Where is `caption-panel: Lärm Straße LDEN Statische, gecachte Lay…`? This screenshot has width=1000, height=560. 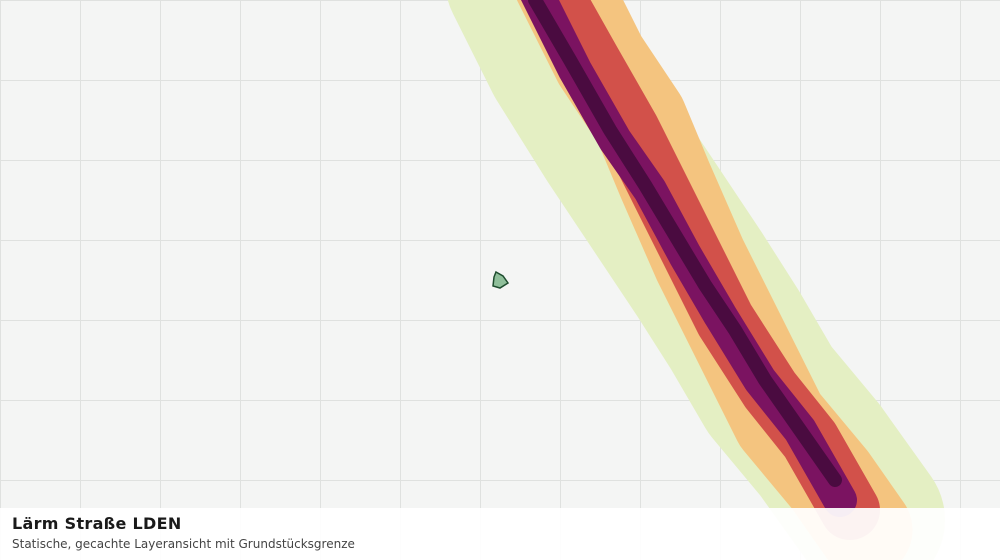
caption-panel: Lärm Straße LDEN Statische, gecachte Lay… is located at coordinates (500, 534).